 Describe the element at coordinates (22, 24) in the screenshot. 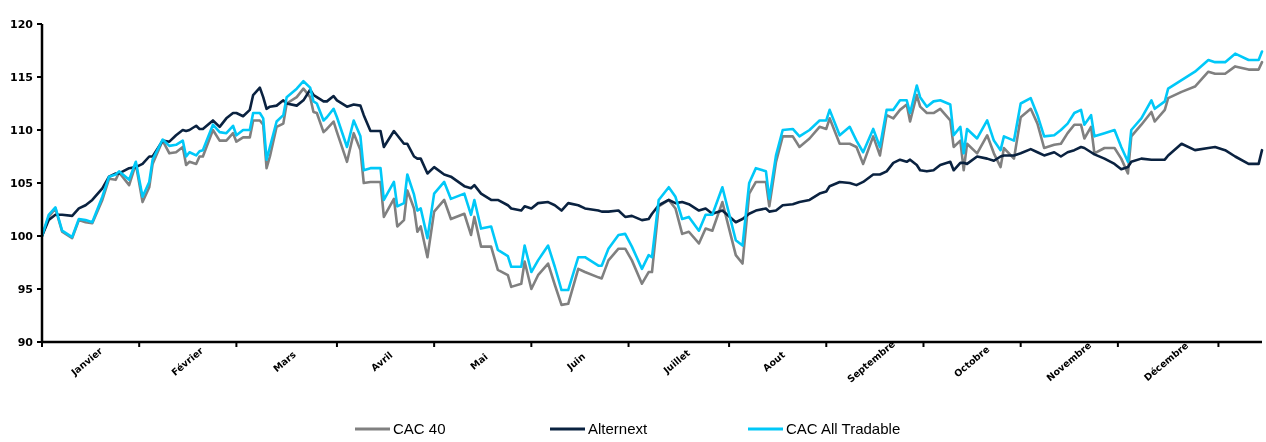

I see `y-tick-label: 120` at that location.